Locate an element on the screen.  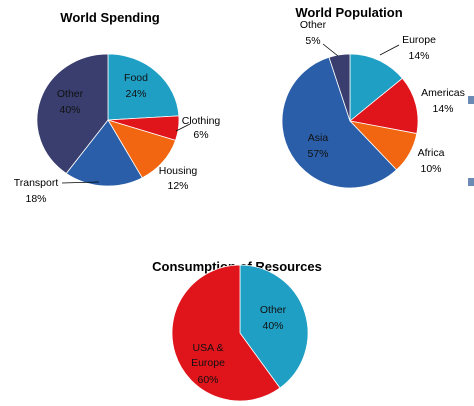
slice-label-housing: Housing is located at coordinates (178, 171).